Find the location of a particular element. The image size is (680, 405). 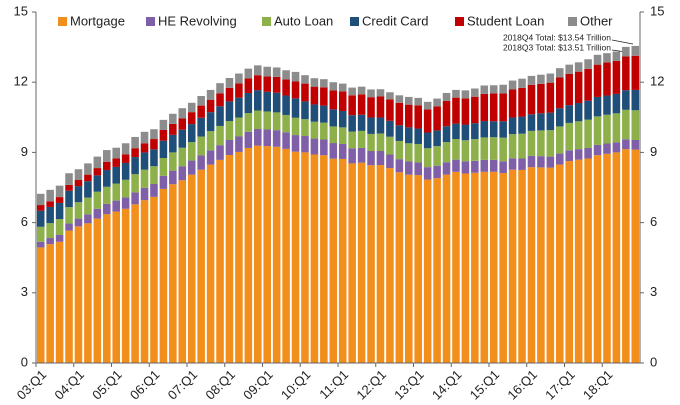

legend-label: Mortgage is located at coordinates (97, 20).